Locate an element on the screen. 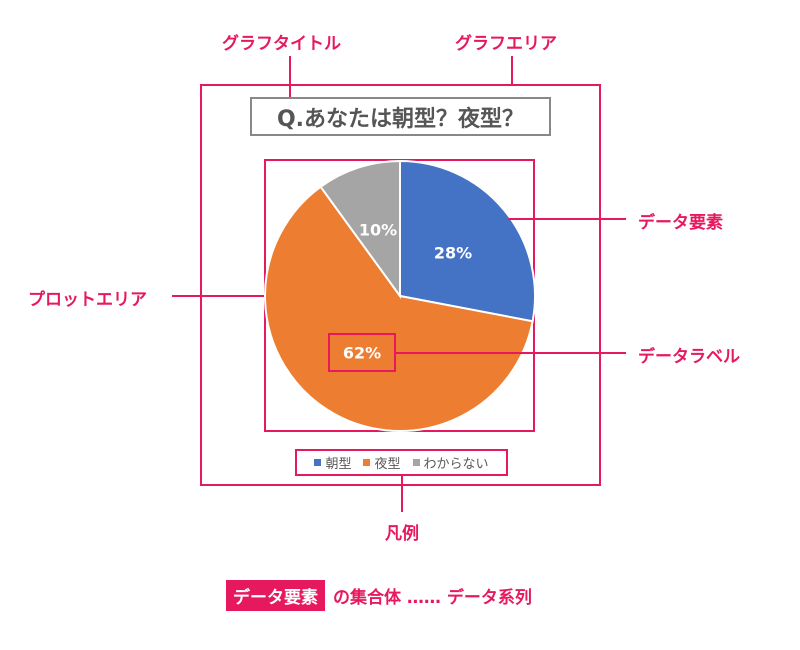  data-label-night: 62% is located at coordinates (362, 353).